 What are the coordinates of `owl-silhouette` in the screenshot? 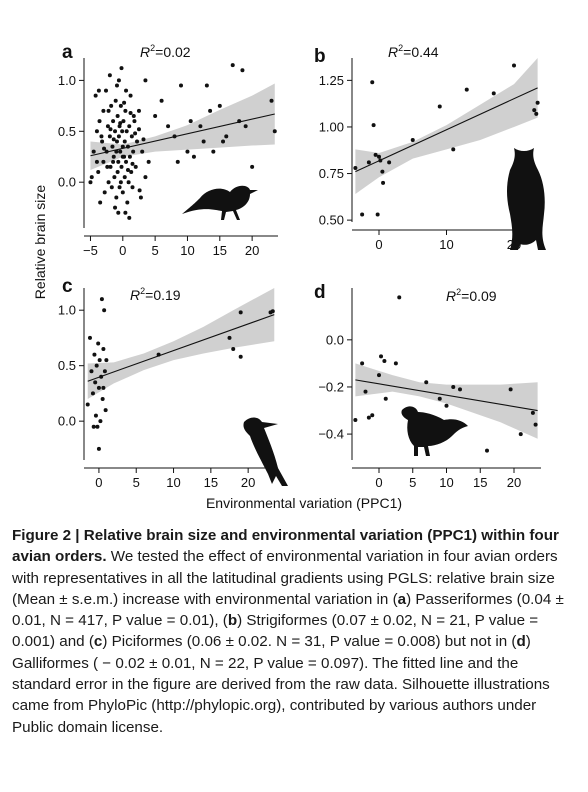 It's located at (526, 199).